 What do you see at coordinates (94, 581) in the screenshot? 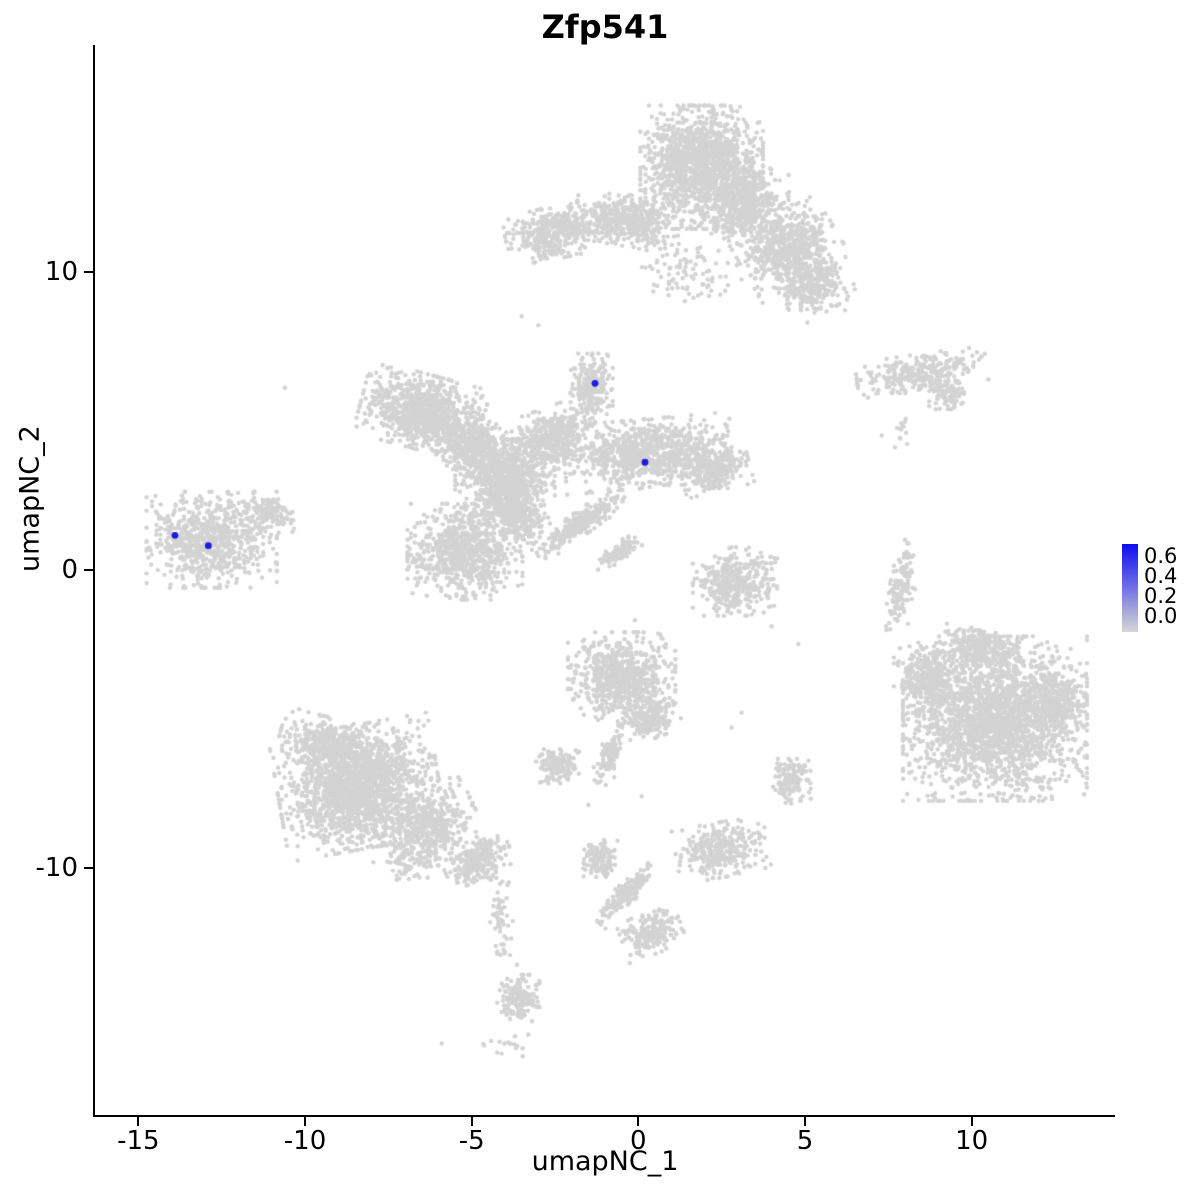
I see `y-axis-line` at bounding box center [94, 581].